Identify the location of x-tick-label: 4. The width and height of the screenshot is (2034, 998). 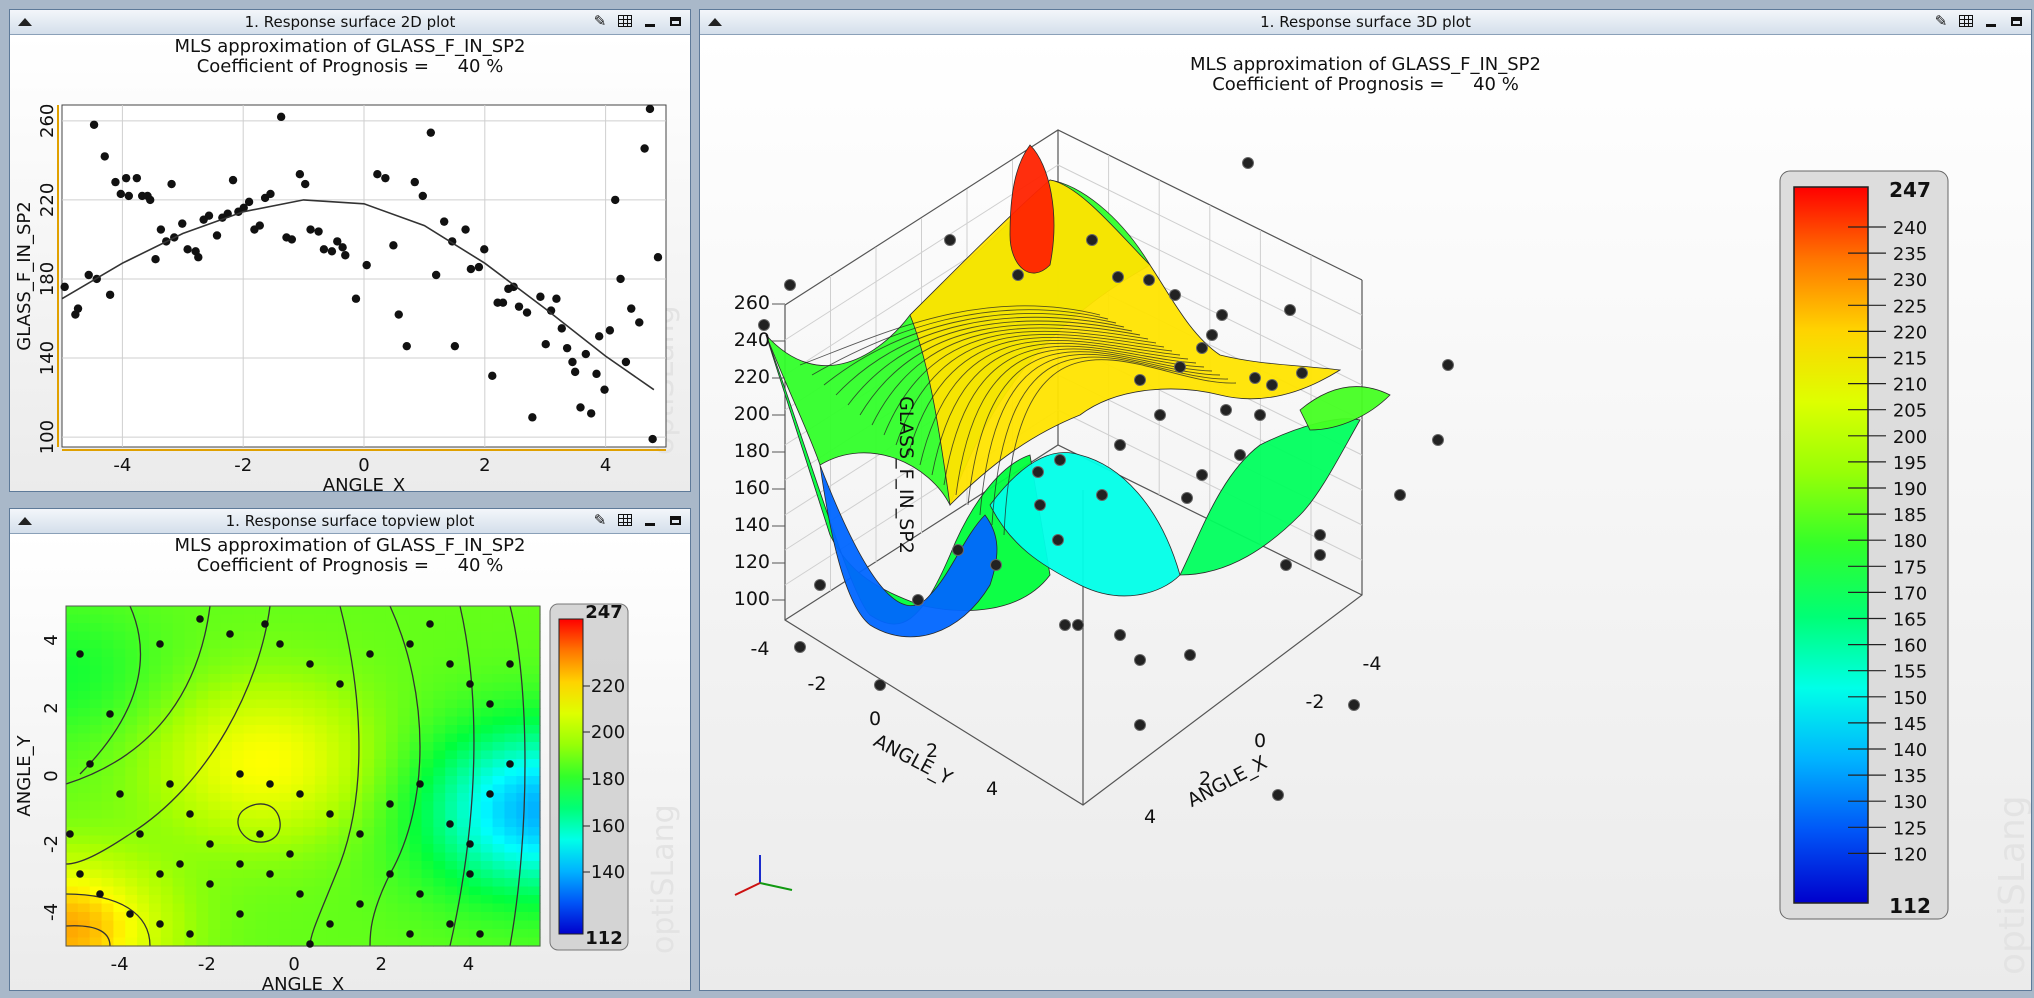
(605, 465).